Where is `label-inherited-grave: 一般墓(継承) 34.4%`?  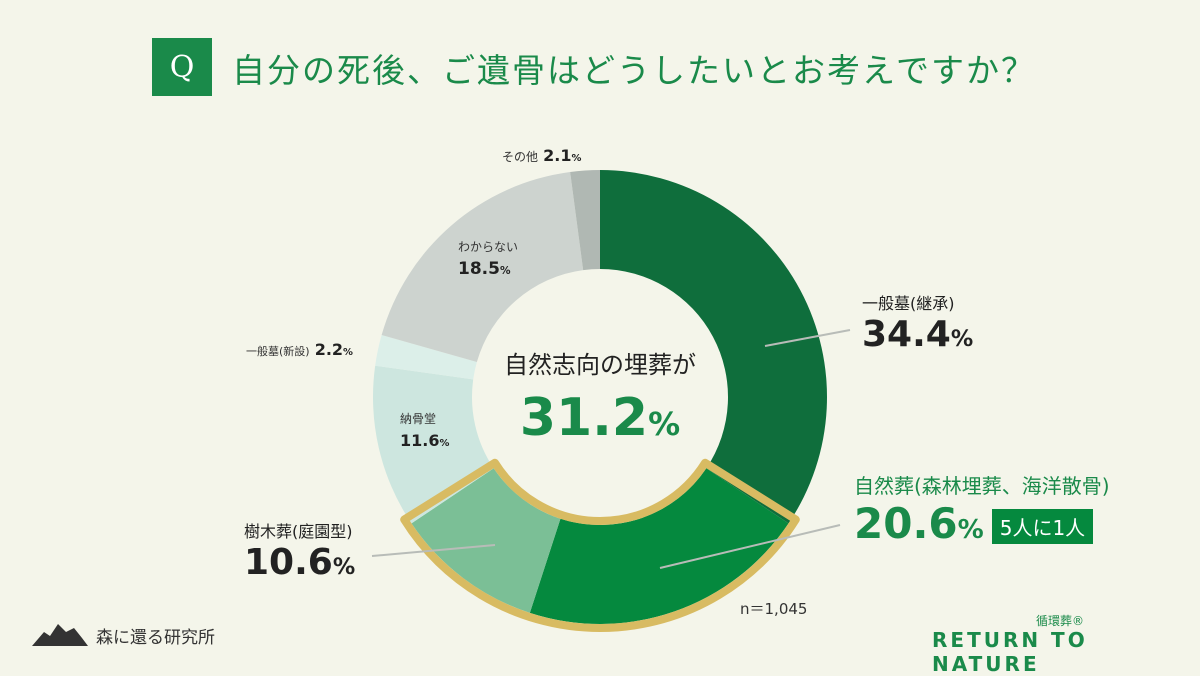
label-inherited-grave: 一般墓(継承) 34.4% is located at coordinates (918, 324).